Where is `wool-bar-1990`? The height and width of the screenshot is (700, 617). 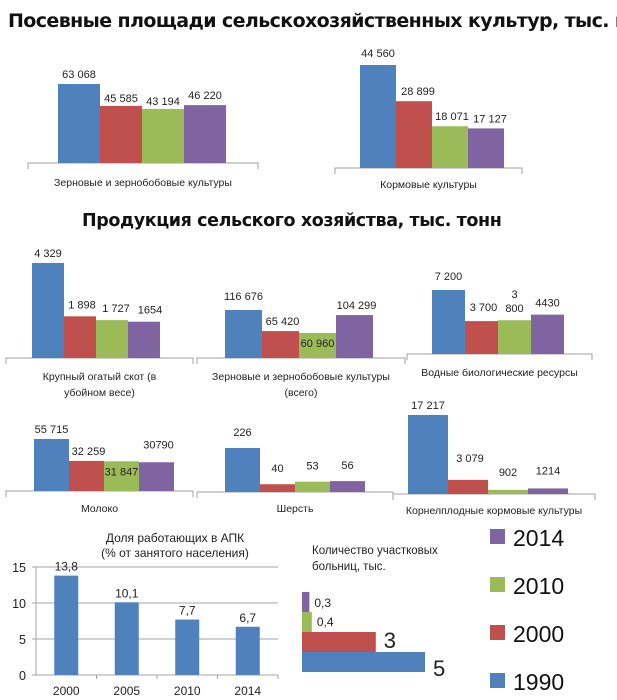
wool-bar-1990 is located at coordinates (242, 470).